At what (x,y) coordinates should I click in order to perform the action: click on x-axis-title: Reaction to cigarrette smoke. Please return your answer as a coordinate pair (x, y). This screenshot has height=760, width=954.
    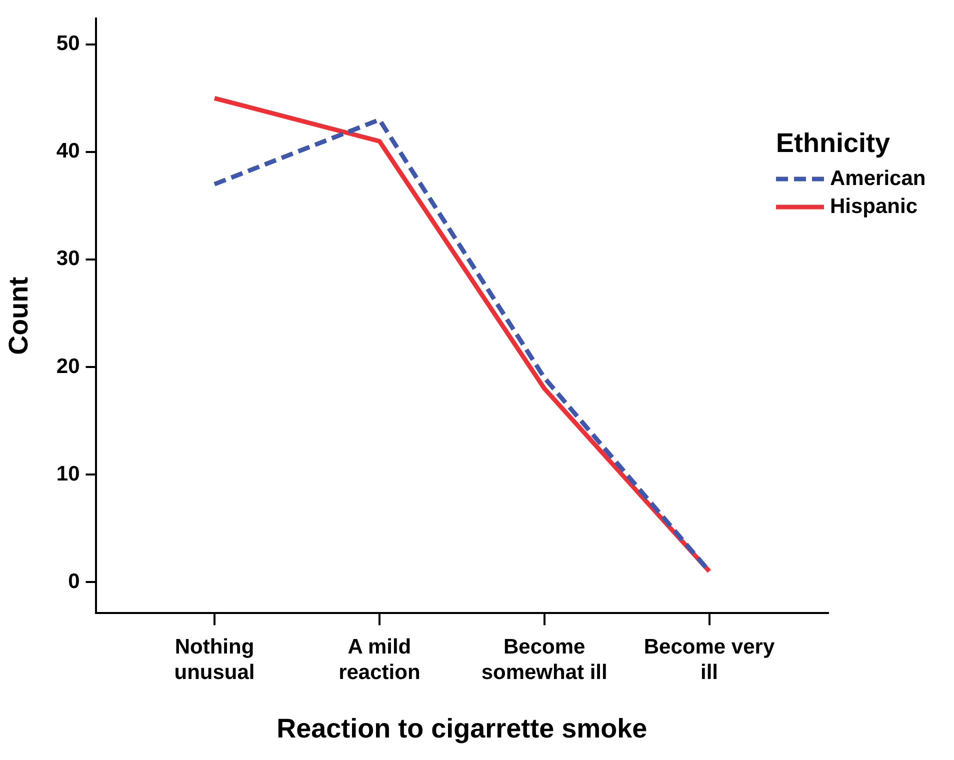
    Looking at the image, I should click on (462, 728).